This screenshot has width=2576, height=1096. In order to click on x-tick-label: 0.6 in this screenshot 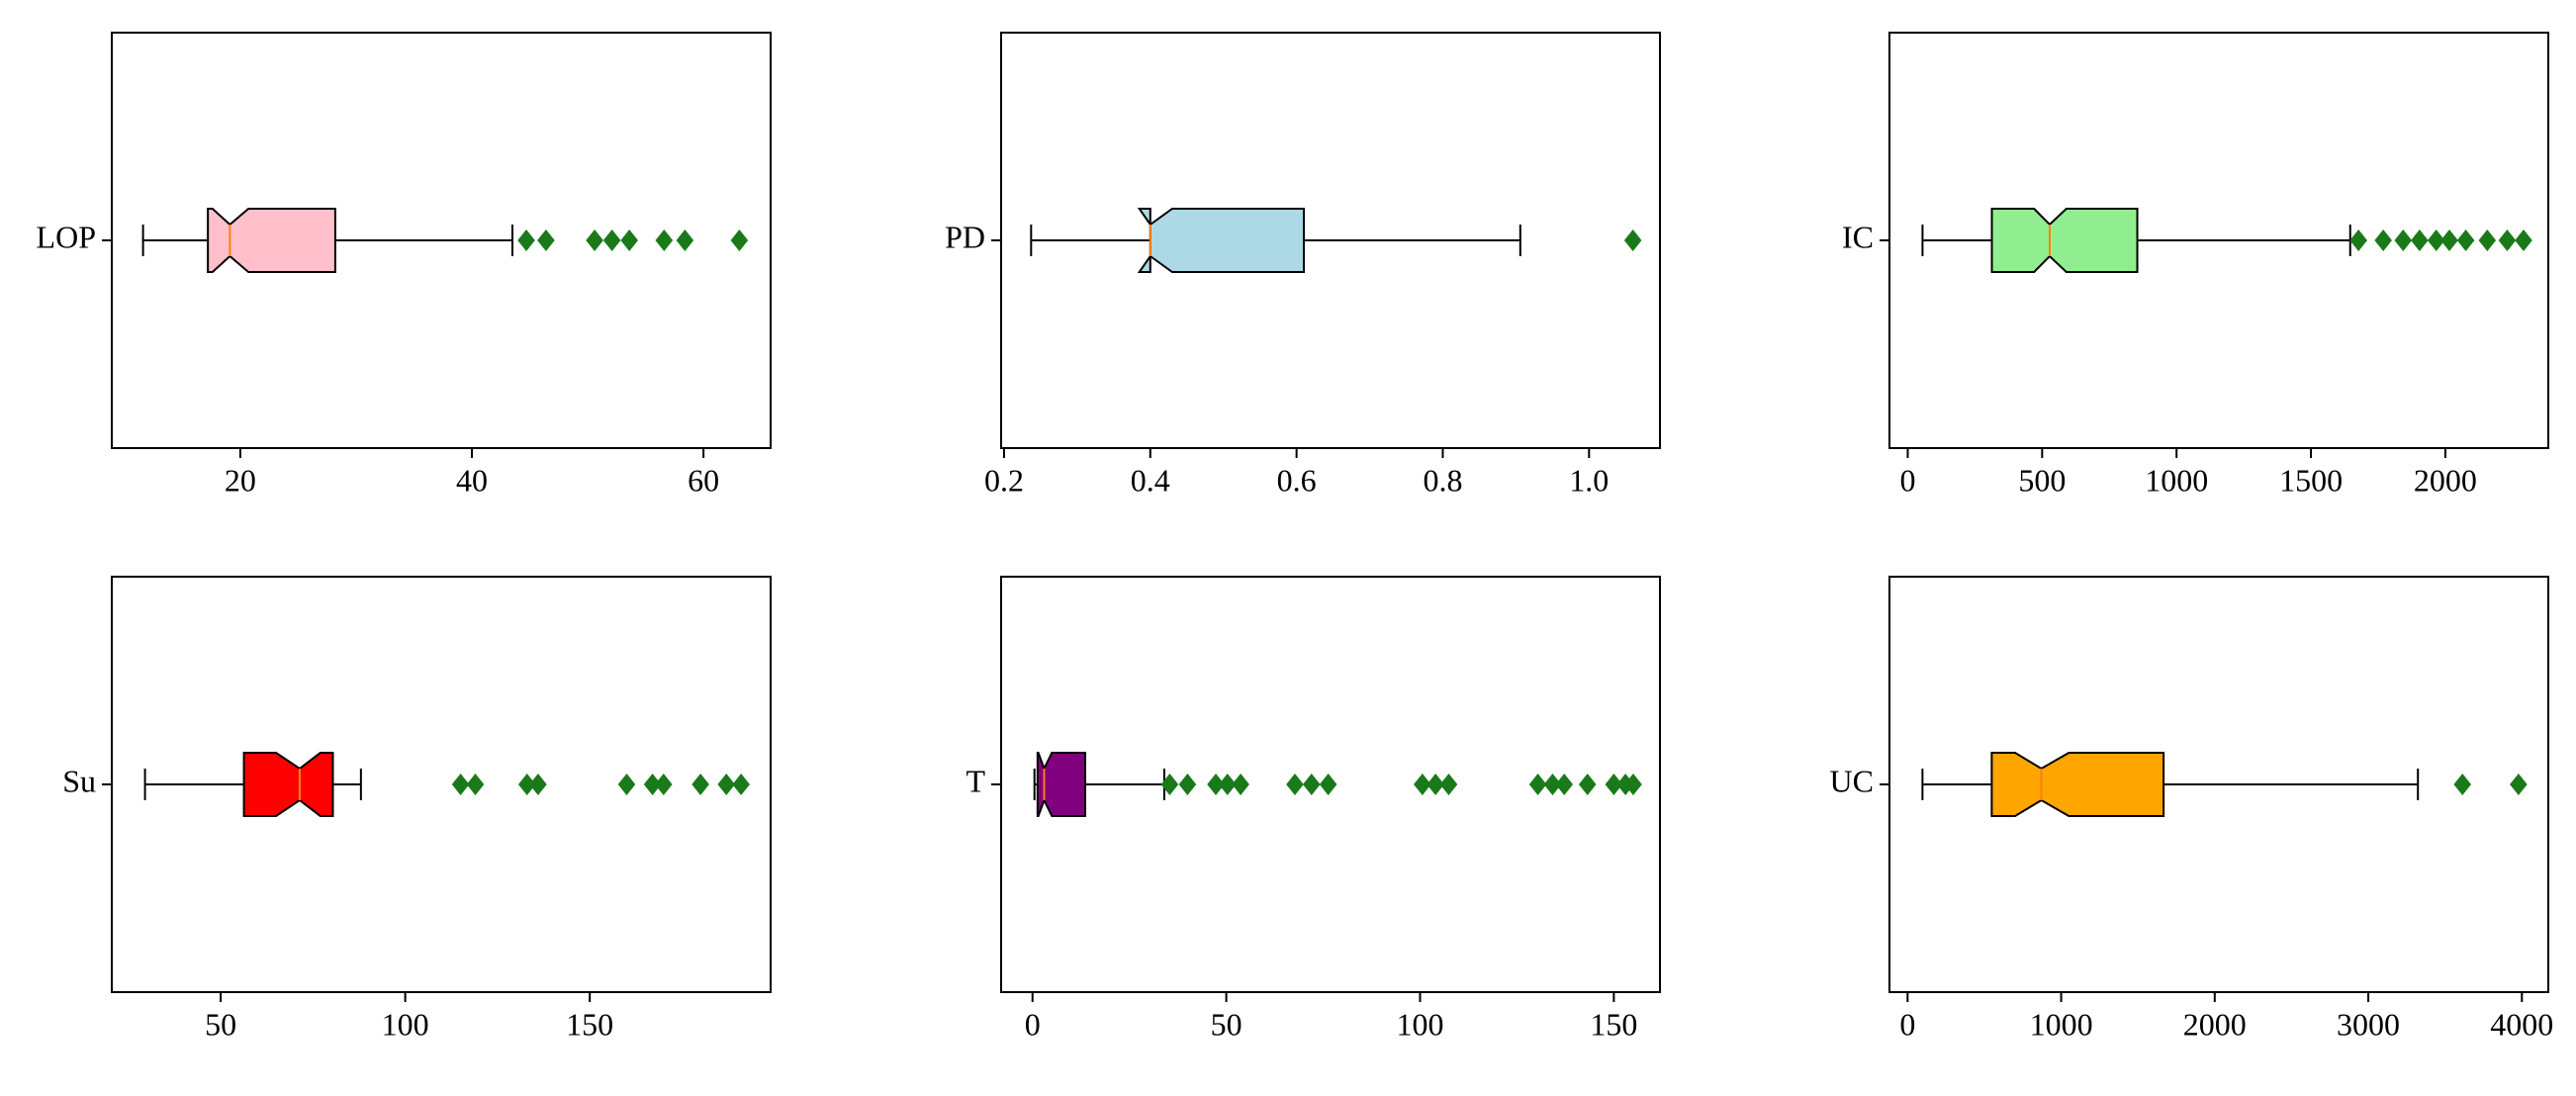, I will do `click(1297, 480)`.